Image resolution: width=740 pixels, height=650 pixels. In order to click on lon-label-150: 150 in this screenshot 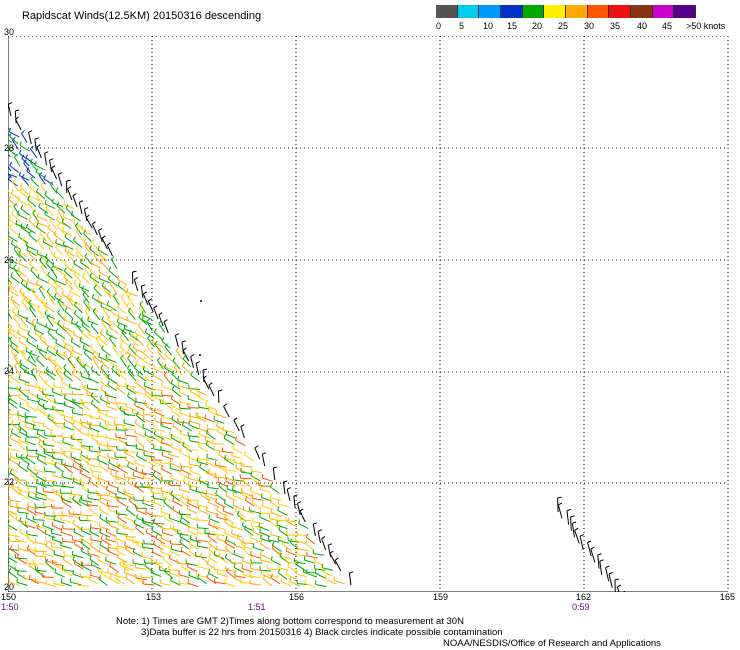, I will do `click(9, 597)`.